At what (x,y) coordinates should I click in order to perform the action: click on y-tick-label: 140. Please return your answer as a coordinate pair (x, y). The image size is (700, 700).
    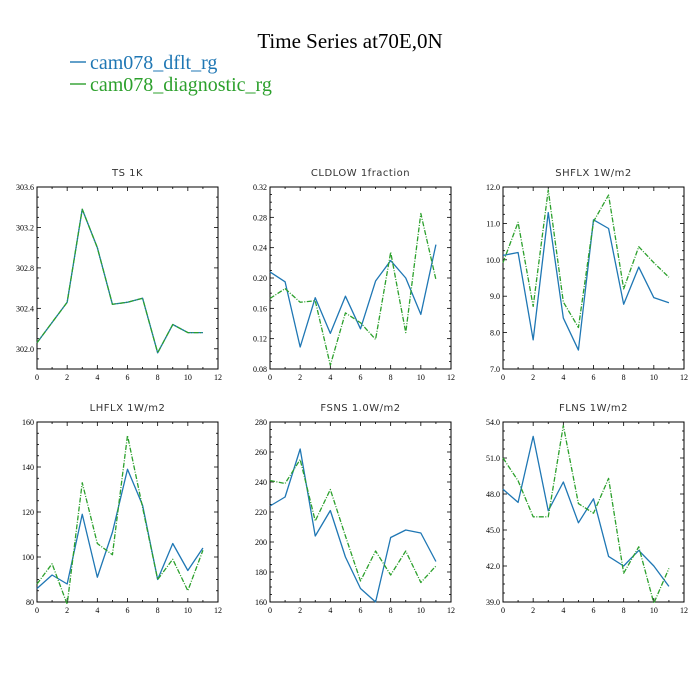
    Looking at the image, I should click on (28, 467).